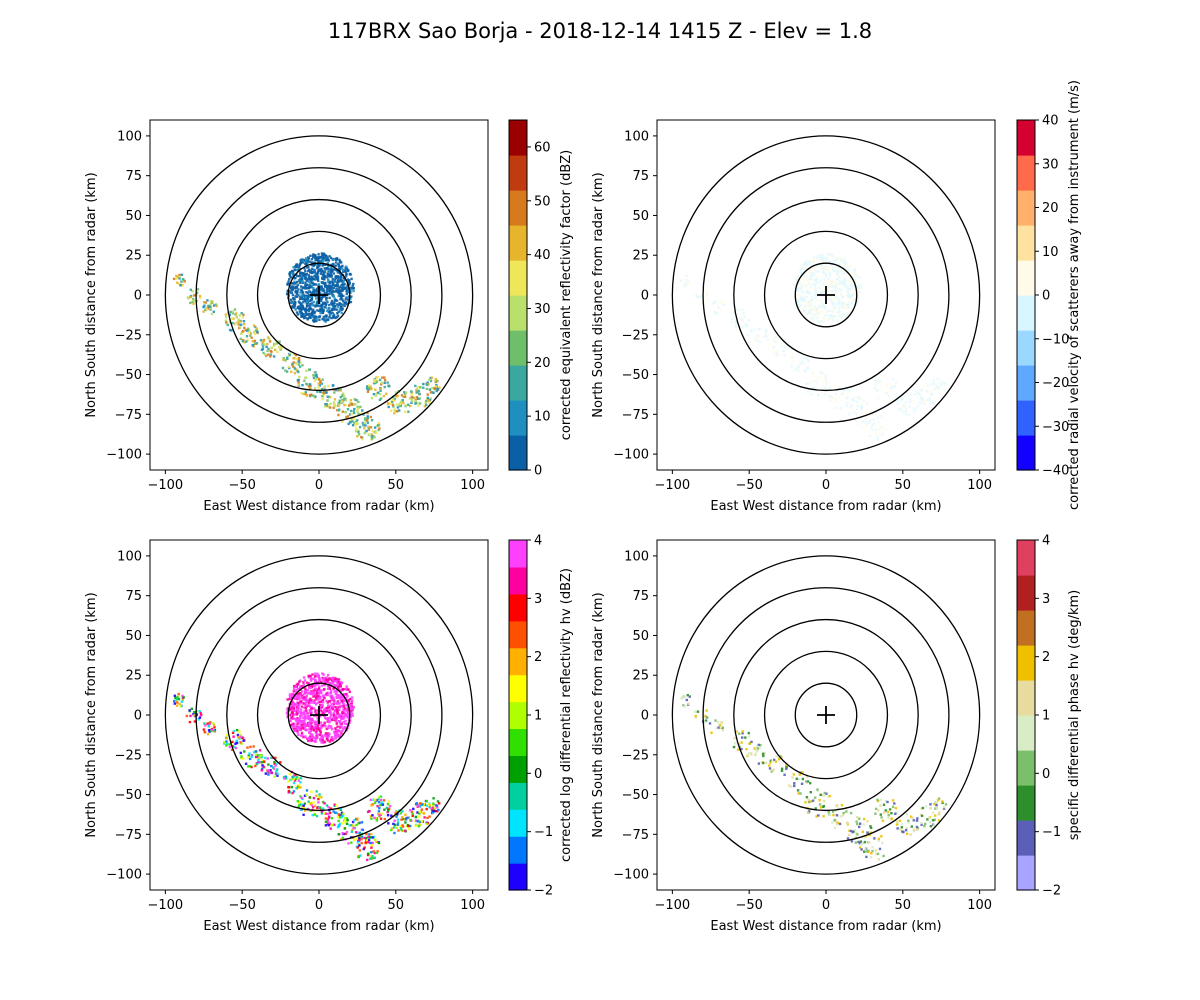  I want to click on colorbar-tick-label: 50, so click(542, 201).